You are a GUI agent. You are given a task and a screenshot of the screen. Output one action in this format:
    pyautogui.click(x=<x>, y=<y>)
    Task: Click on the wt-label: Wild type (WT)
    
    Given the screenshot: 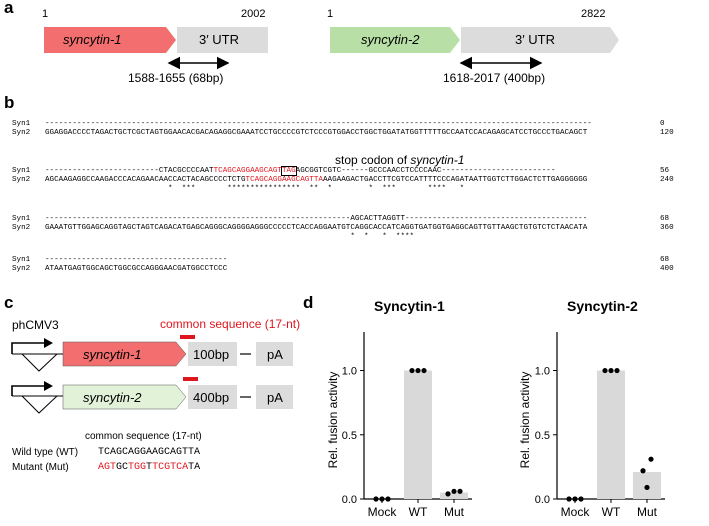 What is the action you would take?
    pyautogui.click(x=45, y=452)
    